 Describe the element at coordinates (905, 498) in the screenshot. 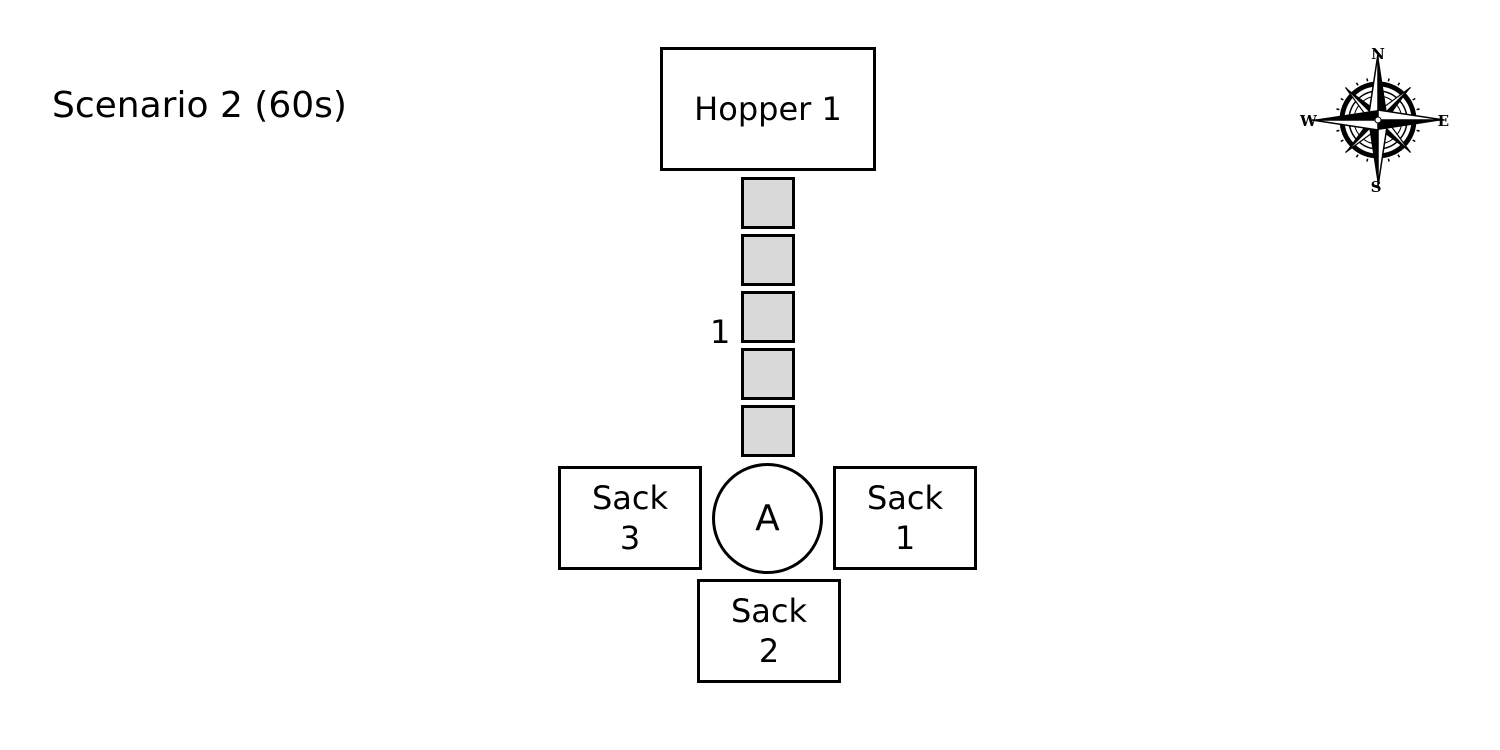

I see `sack-1-label-line1: Sack` at that location.